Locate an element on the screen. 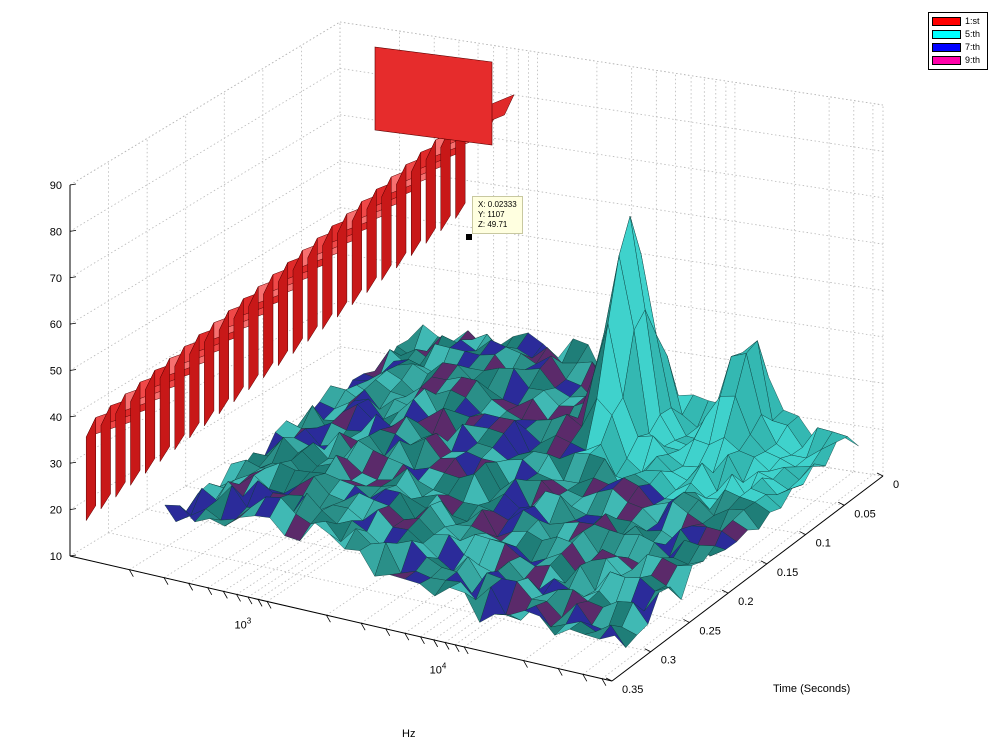 The width and height of the screenshot is (1000, 749). y-tick-label: 0.05 is located at coordinates (864, 514).